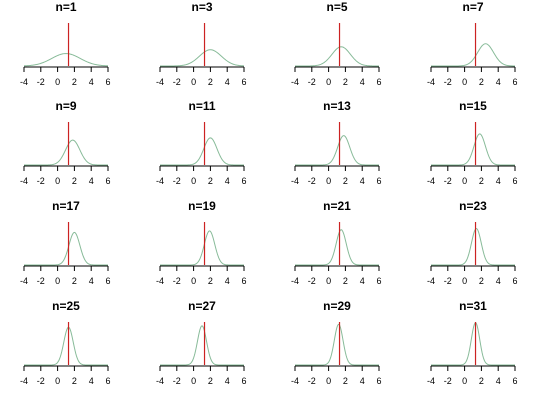 The height and width of the screenshot is (401, 540). I want to click on panel: n=11 -4 -2 0 2 4 6, so click(201, 142).